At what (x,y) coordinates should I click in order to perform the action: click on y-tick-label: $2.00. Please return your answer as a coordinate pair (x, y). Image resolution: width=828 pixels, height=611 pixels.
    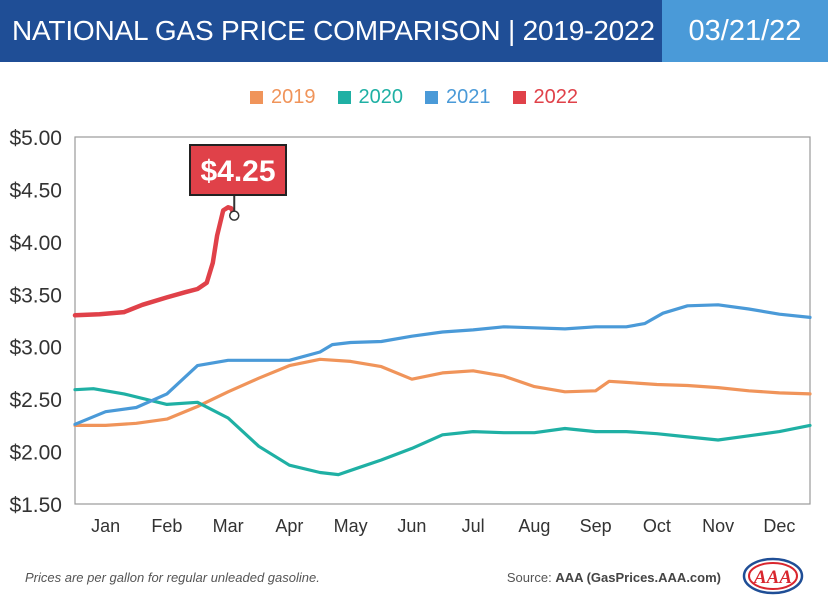
    Looking at the image, I should click on (35, 453).